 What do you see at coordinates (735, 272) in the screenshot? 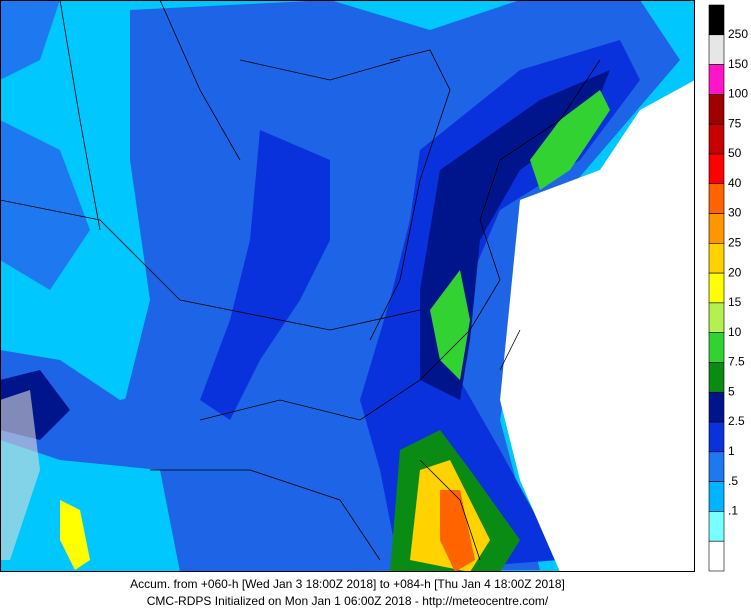
I see `legend-label: 20` at bounding box center [735, 272].